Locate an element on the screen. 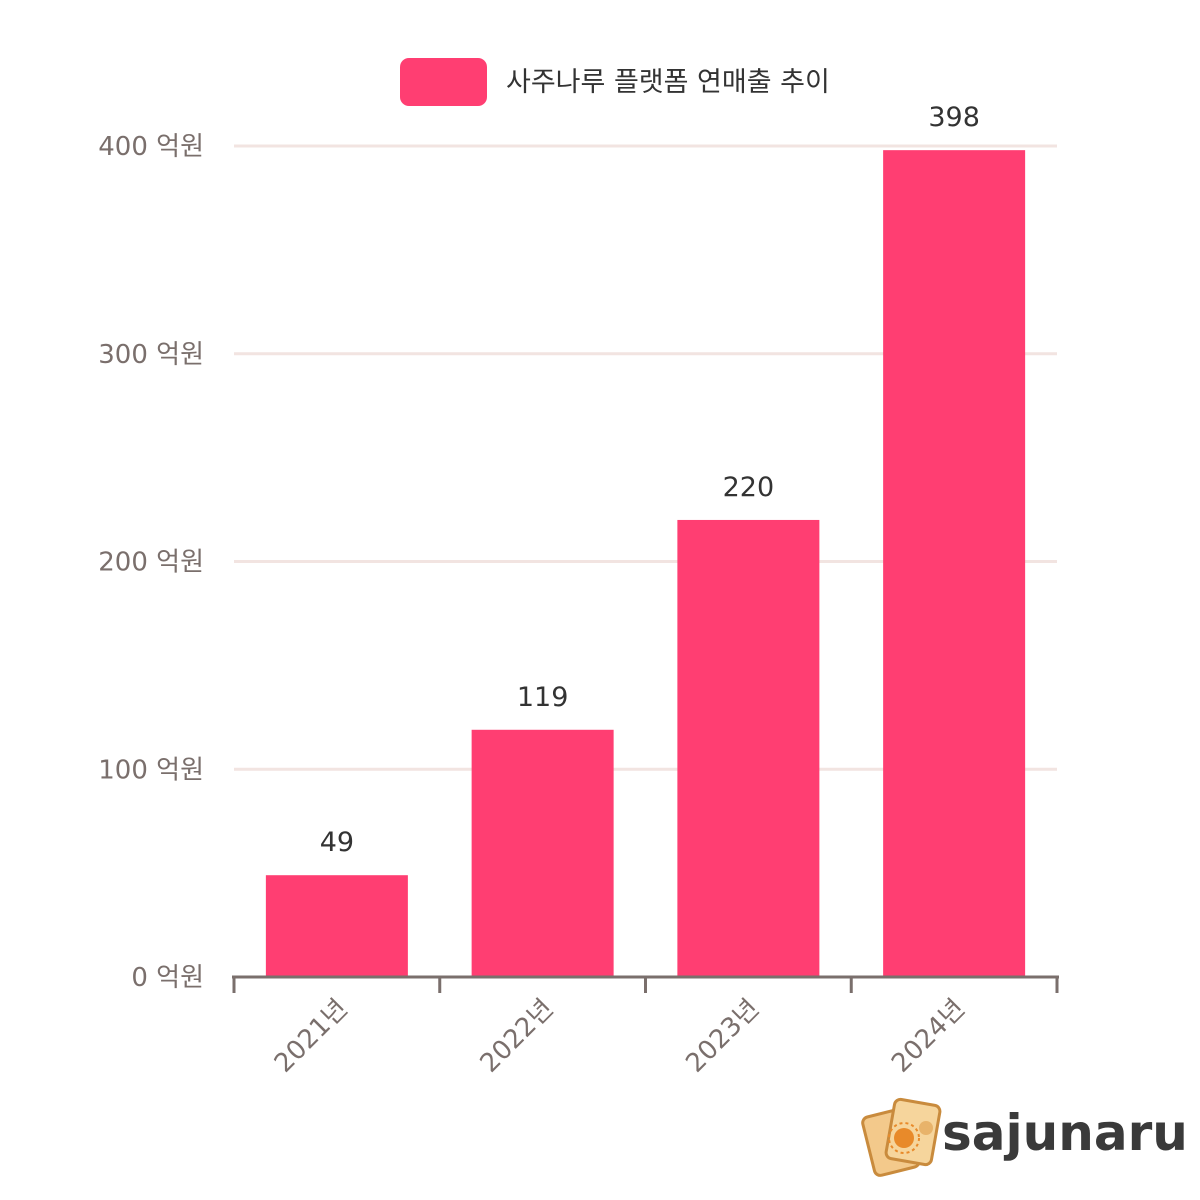  y-axis-ticks: 0 억원 100 억원 200 억원 300 억원 400 억원 is located at coordinates (151, 562).